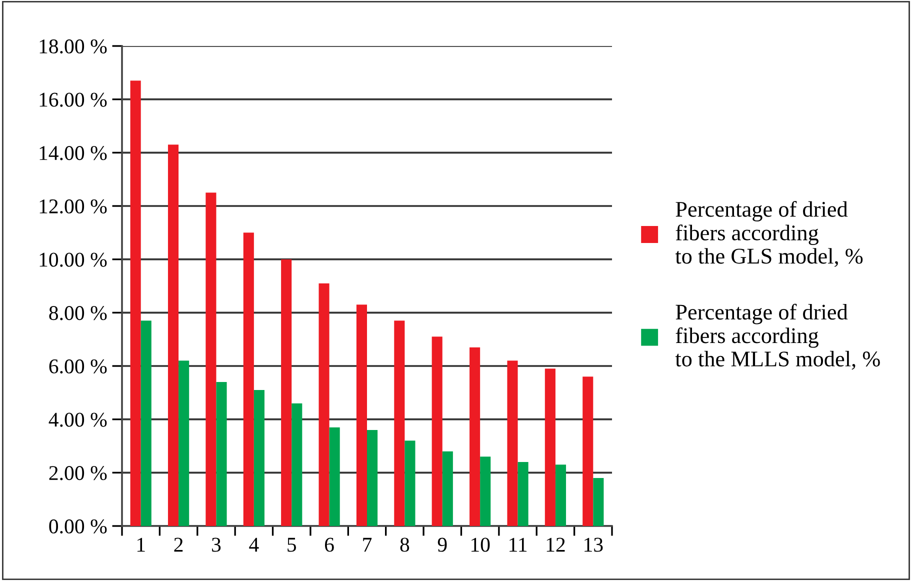  Describe the element at coordinates (73, 99) in the screenshot. I see `y-tick-label: 16.00 %` at that location.